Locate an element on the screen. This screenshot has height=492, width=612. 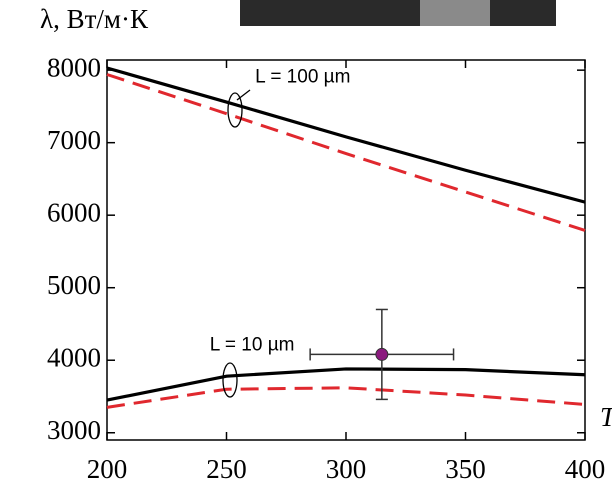
data-point is located at coordinates (382, 354).